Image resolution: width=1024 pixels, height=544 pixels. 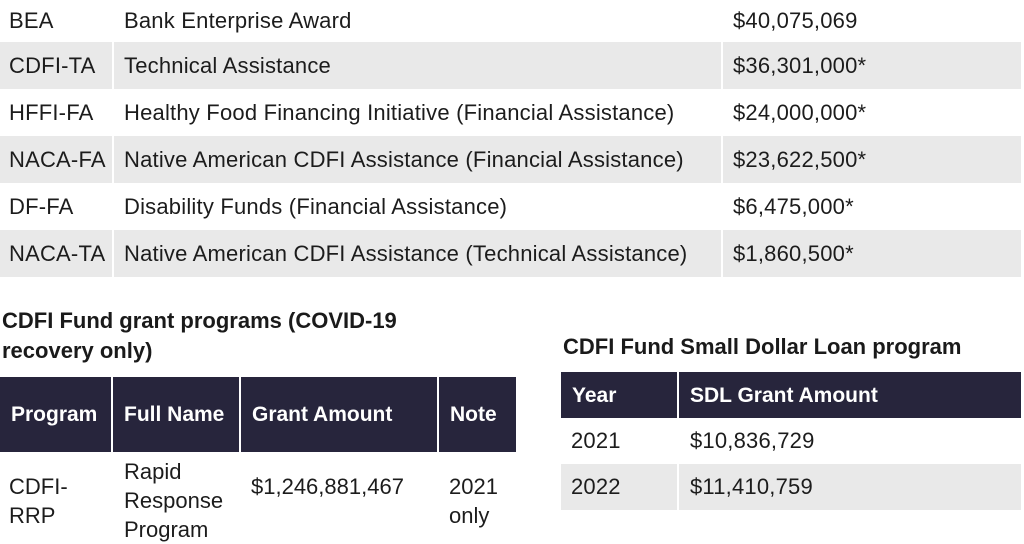 I want to click on program-amount: $6,475,000*, so click(x=793, y=206).